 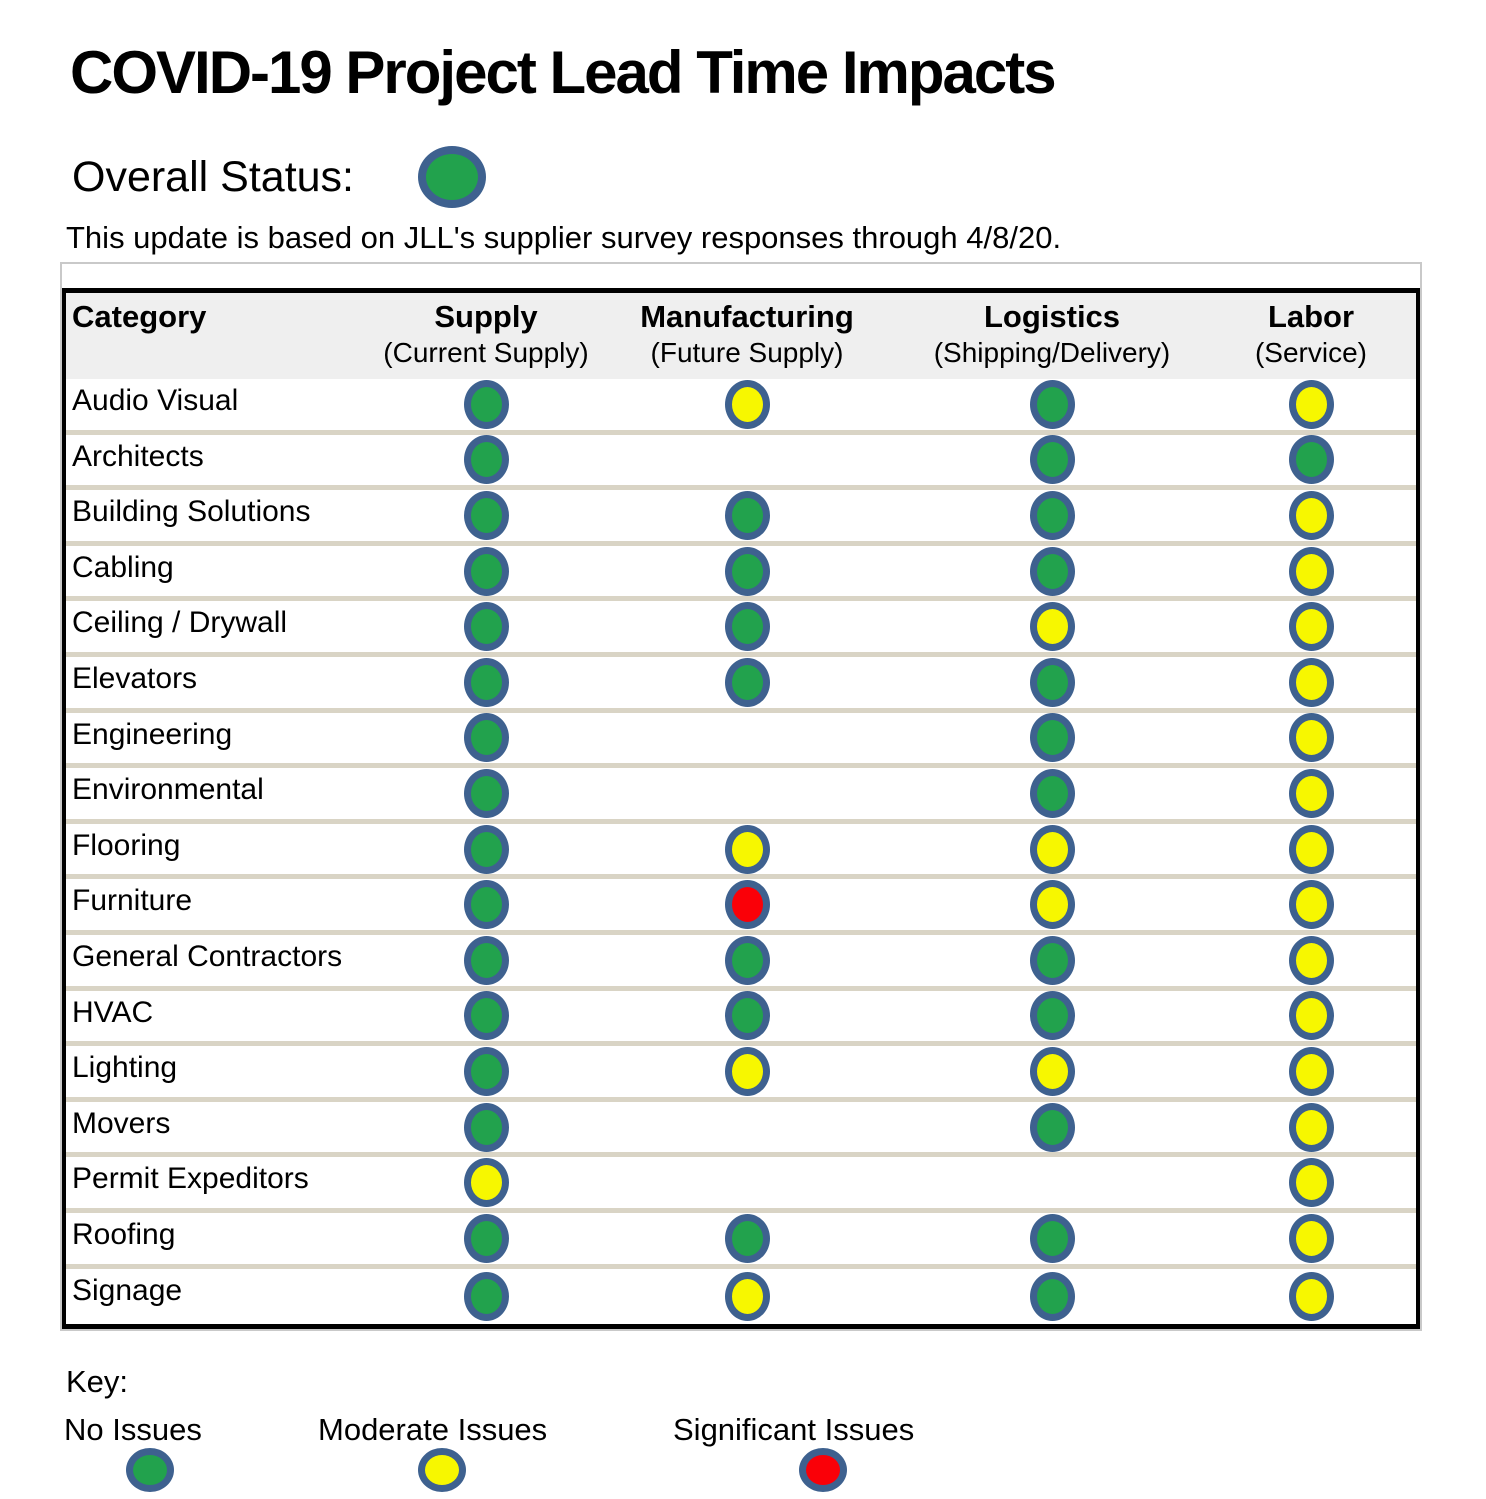 What do you see at coordinates (221, 338) in the screenshot?
I see `column-header-category: Category` at bounding box center [221, 338].